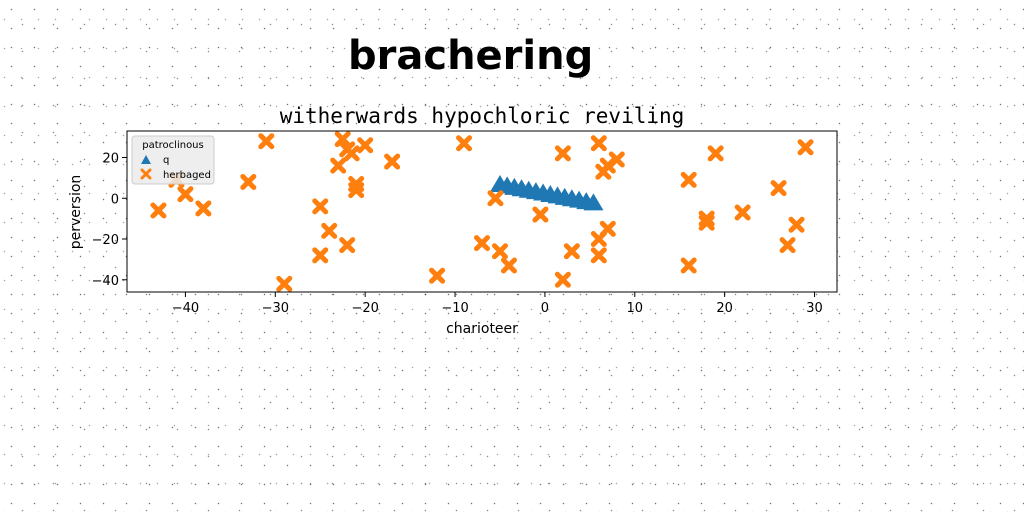  I want to click on y-tick-label: 20, so click(110, 158).